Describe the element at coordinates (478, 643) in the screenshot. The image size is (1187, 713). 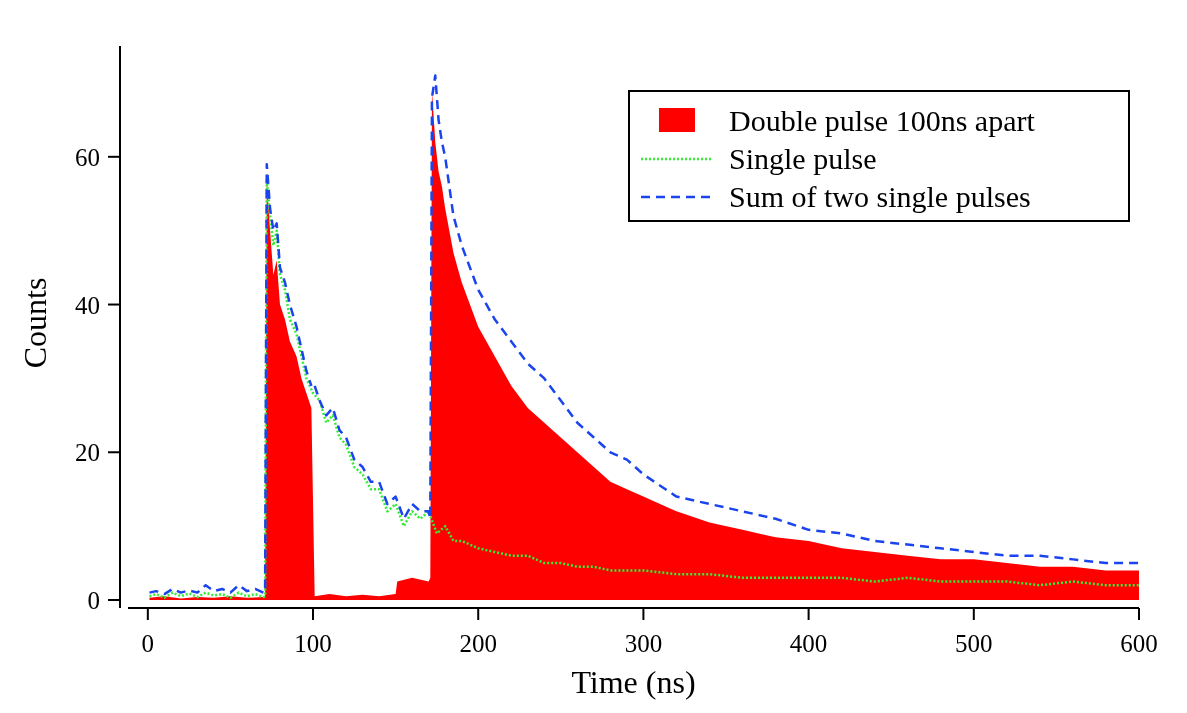
I see `x-tick-label: 200` at that location.